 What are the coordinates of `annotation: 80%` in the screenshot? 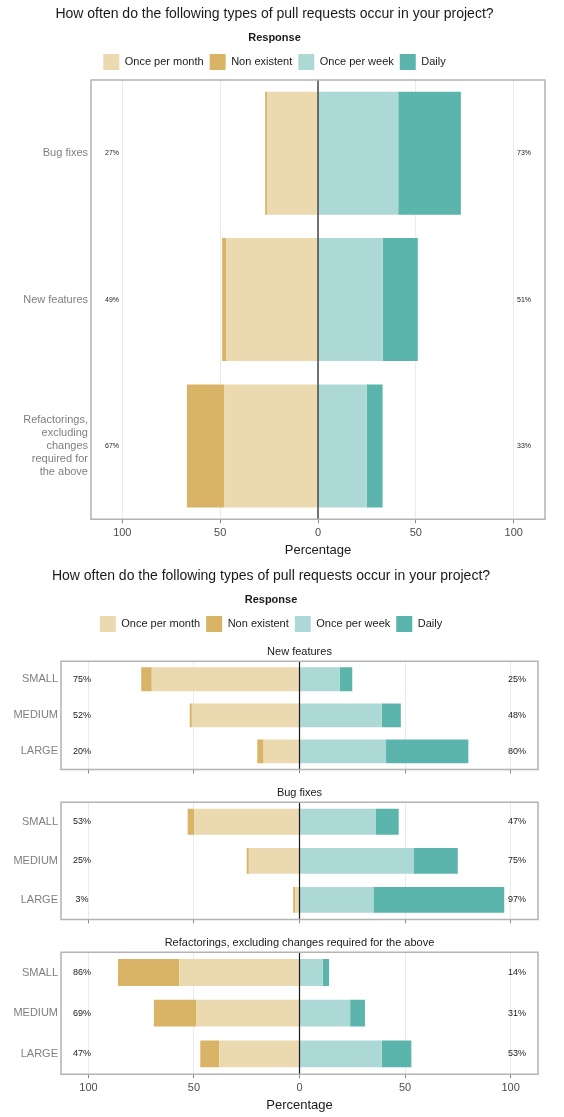 It's located at (517, 750).